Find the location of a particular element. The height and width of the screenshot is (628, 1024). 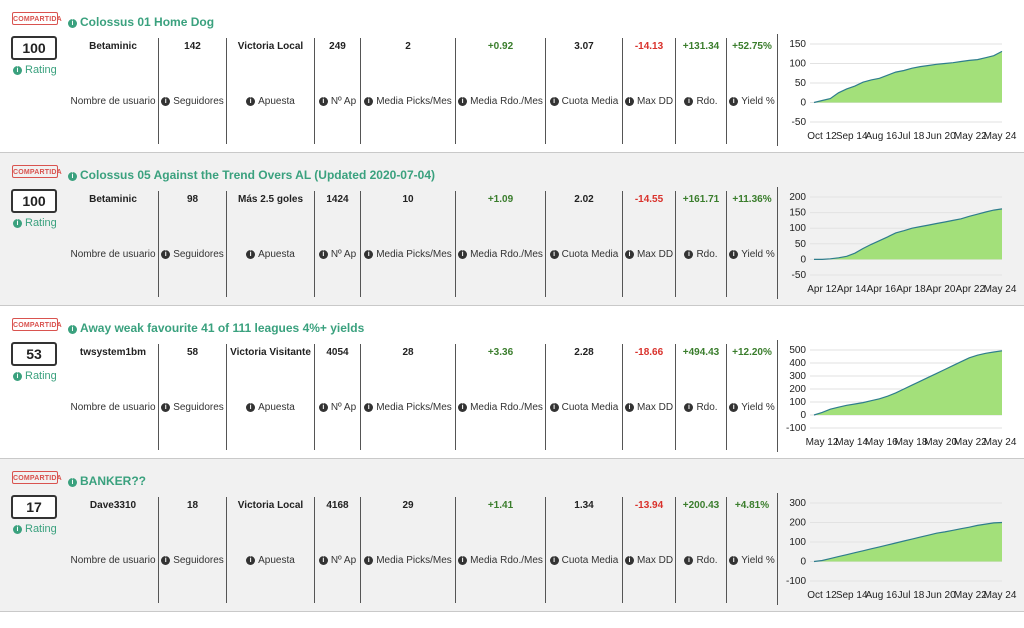

stat-column-yield: +52.75% i Yield % is located at coordinates (751, 91).